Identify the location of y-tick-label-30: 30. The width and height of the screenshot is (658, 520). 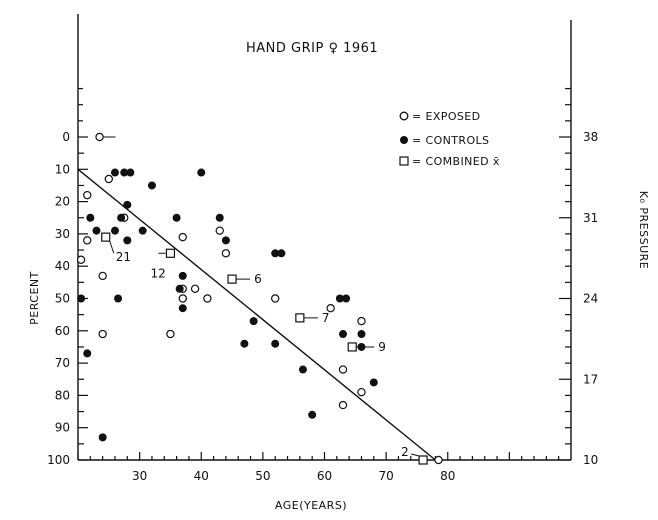
(62, 234).